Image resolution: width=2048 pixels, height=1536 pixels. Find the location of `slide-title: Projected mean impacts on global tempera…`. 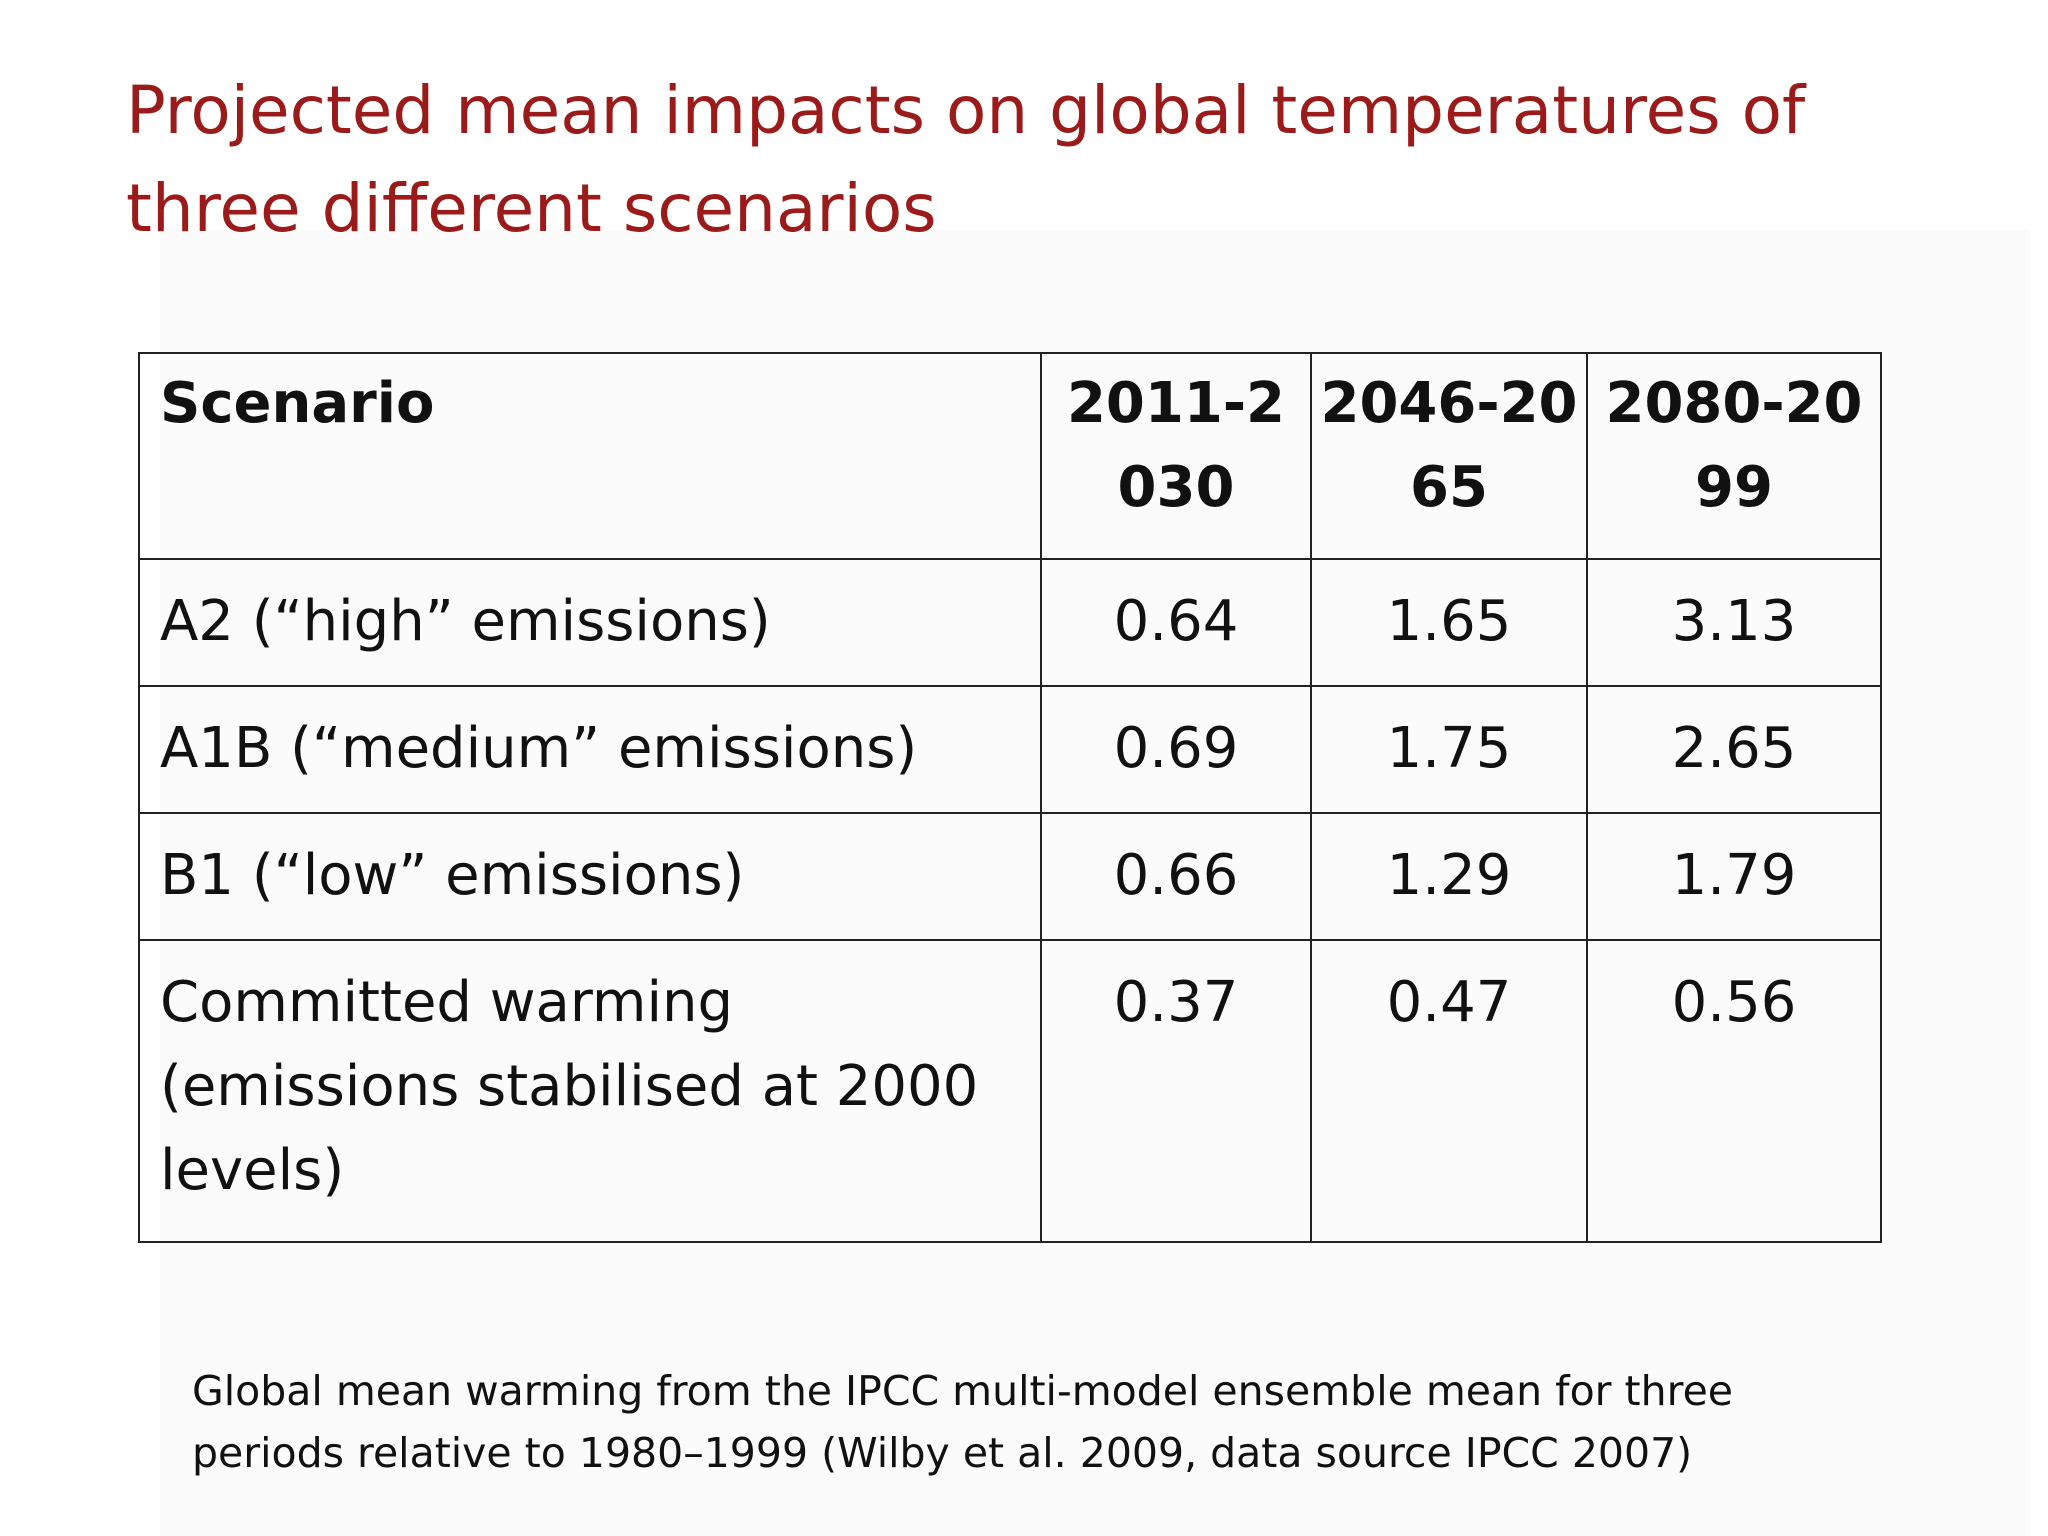

slide-title: Projected mean impacts on global tempera… is located at coordinates (1026, 160).